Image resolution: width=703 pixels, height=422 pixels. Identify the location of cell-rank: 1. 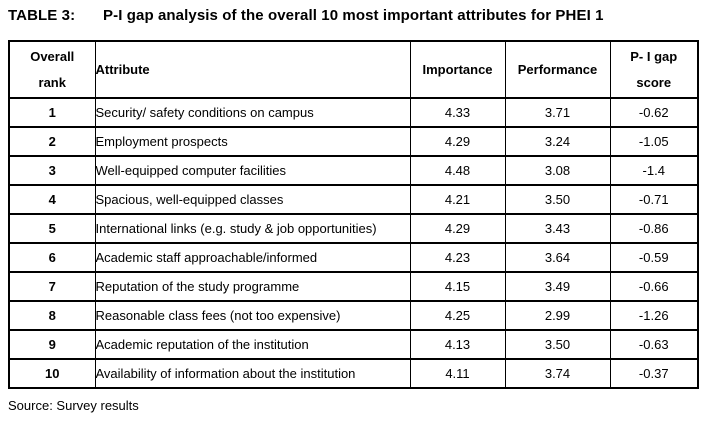
(52, 112).